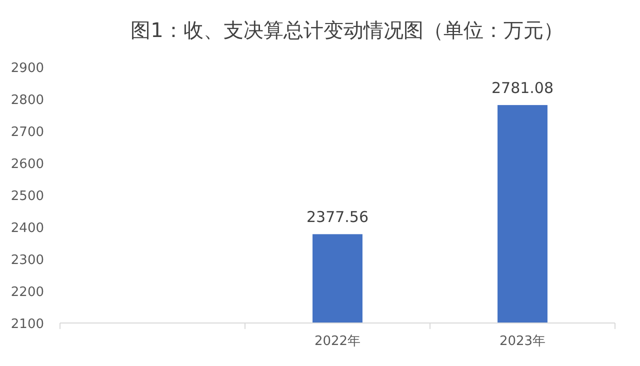 The image size is (640, 366). What do you see at coordinates (27, 132) in the screenshot?
I see `y-tick-label: 2700` at bounding box center [27, 132].